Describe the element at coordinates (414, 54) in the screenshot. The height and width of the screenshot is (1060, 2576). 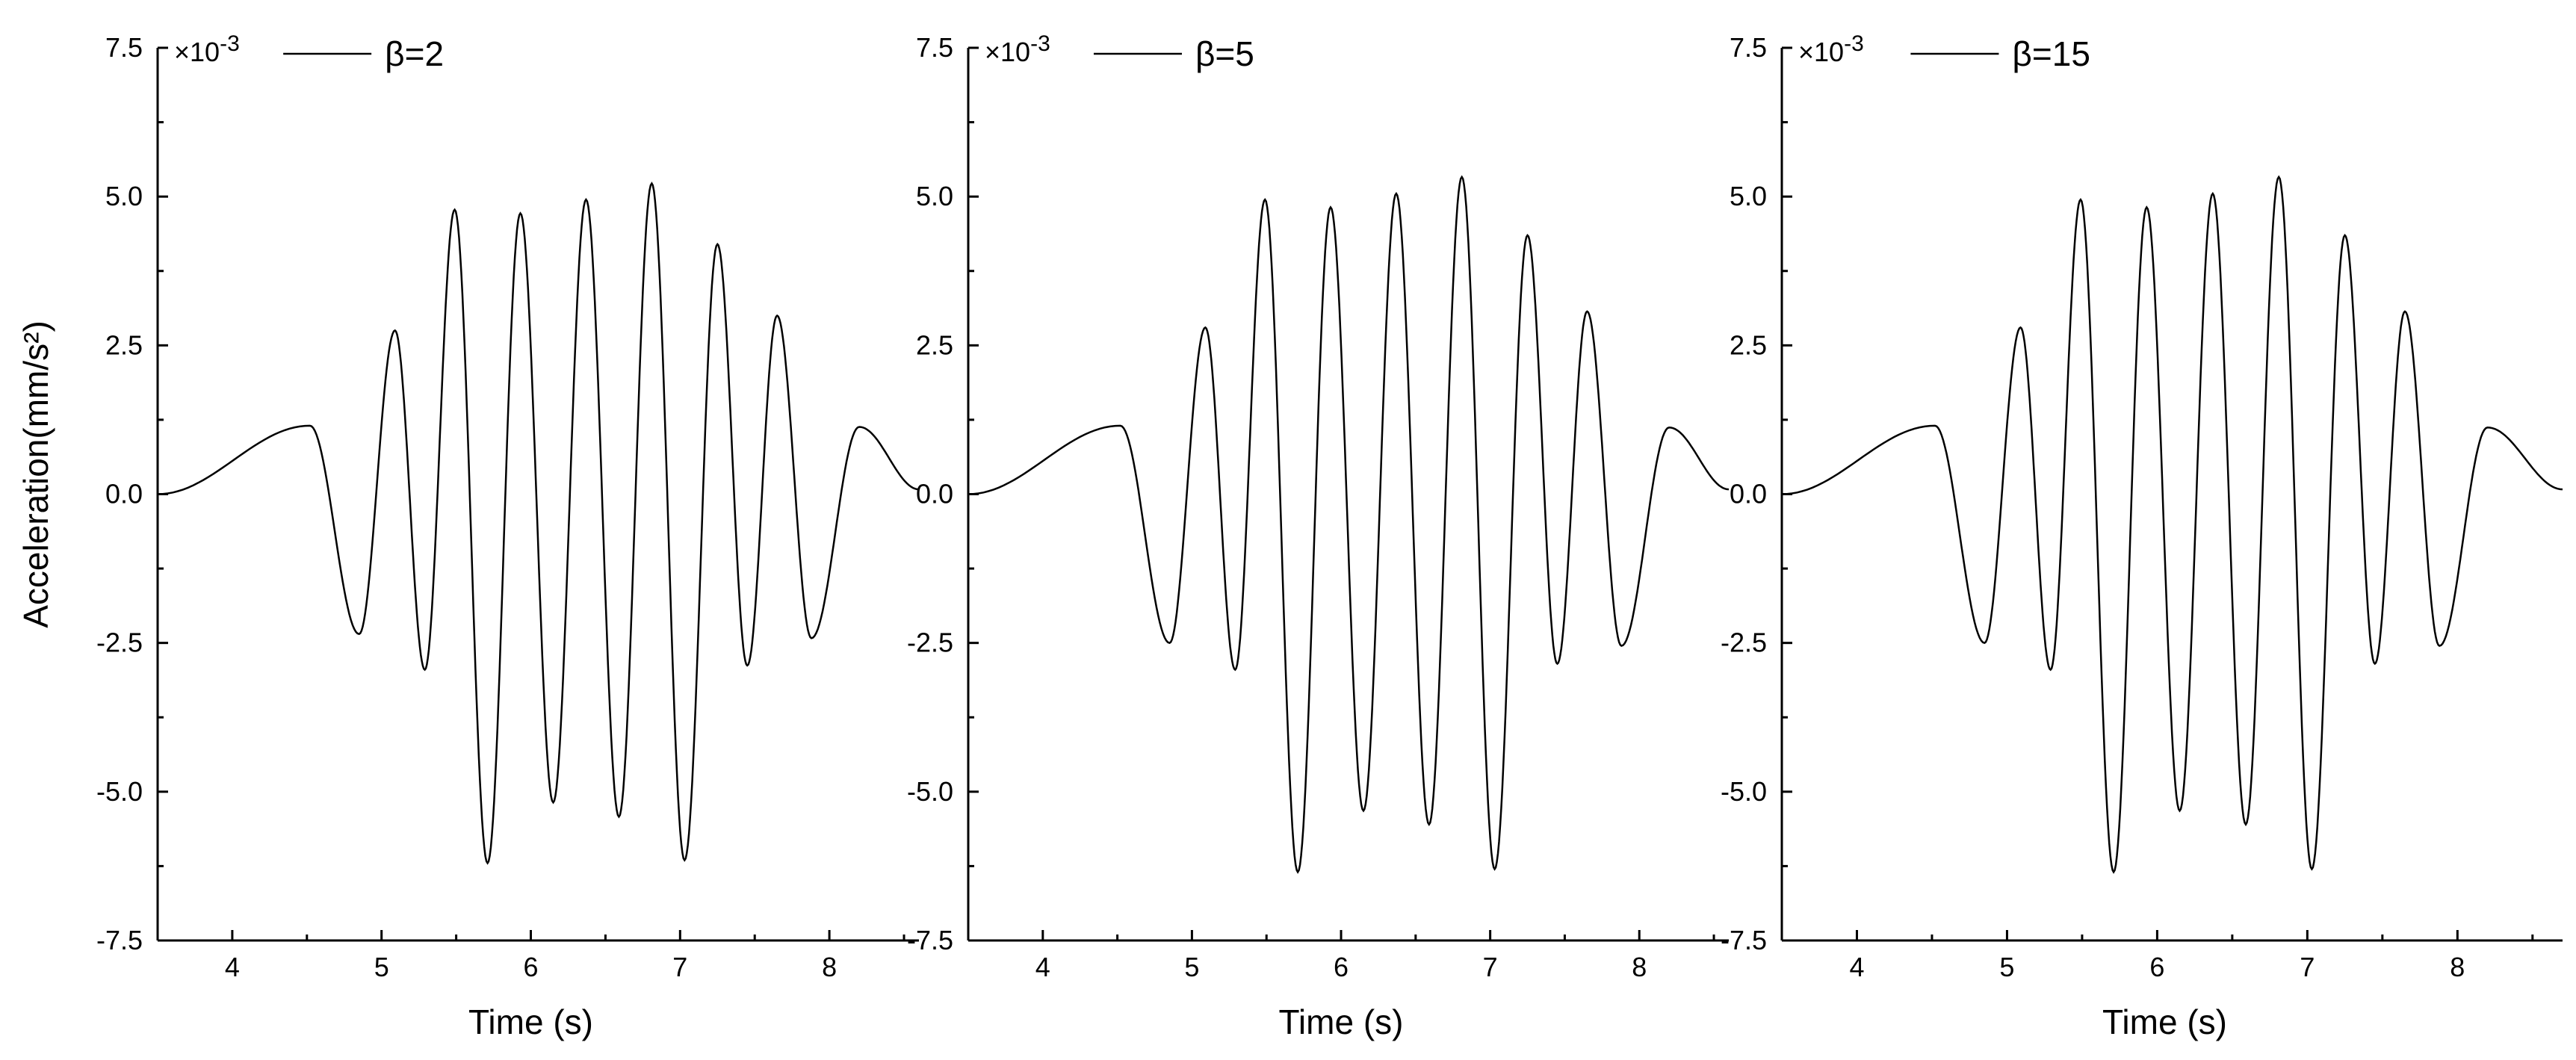
I see `legend-label: β=2` at that location.